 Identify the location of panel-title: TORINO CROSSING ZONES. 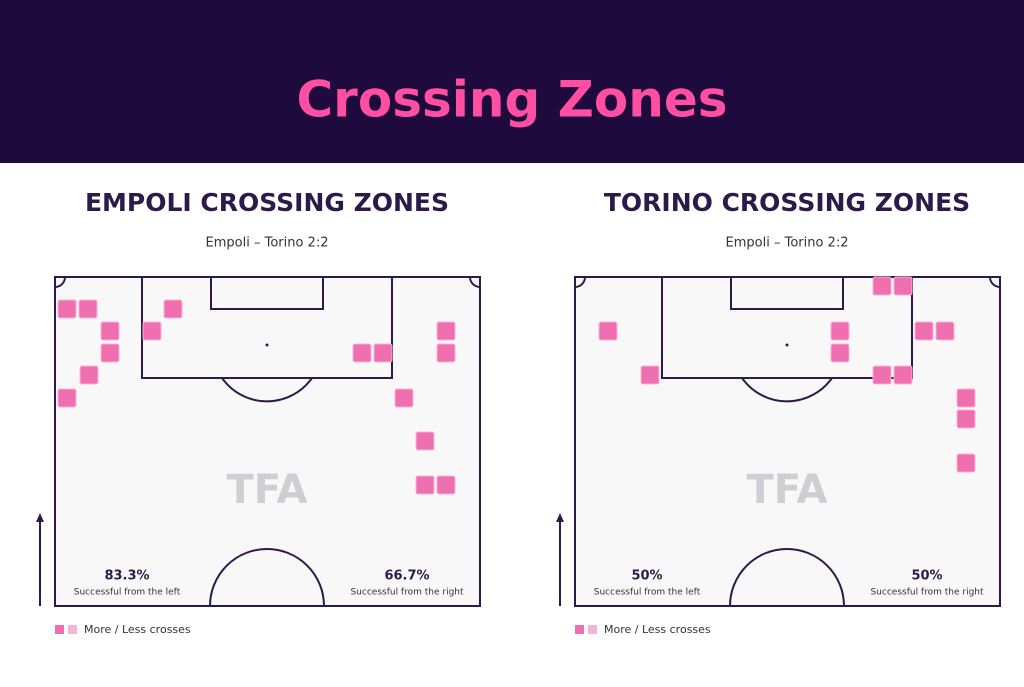
(787, 202).